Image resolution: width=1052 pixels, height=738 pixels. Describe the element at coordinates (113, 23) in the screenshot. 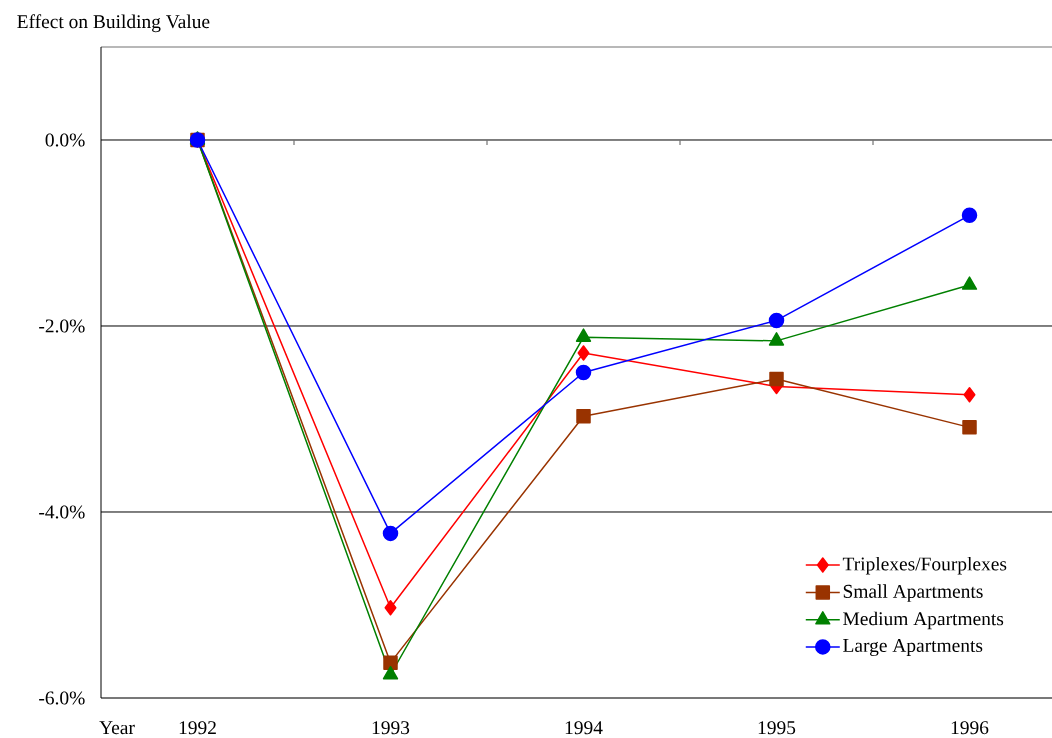

I see `y-axis-title: Effect on Building Value` at that location.